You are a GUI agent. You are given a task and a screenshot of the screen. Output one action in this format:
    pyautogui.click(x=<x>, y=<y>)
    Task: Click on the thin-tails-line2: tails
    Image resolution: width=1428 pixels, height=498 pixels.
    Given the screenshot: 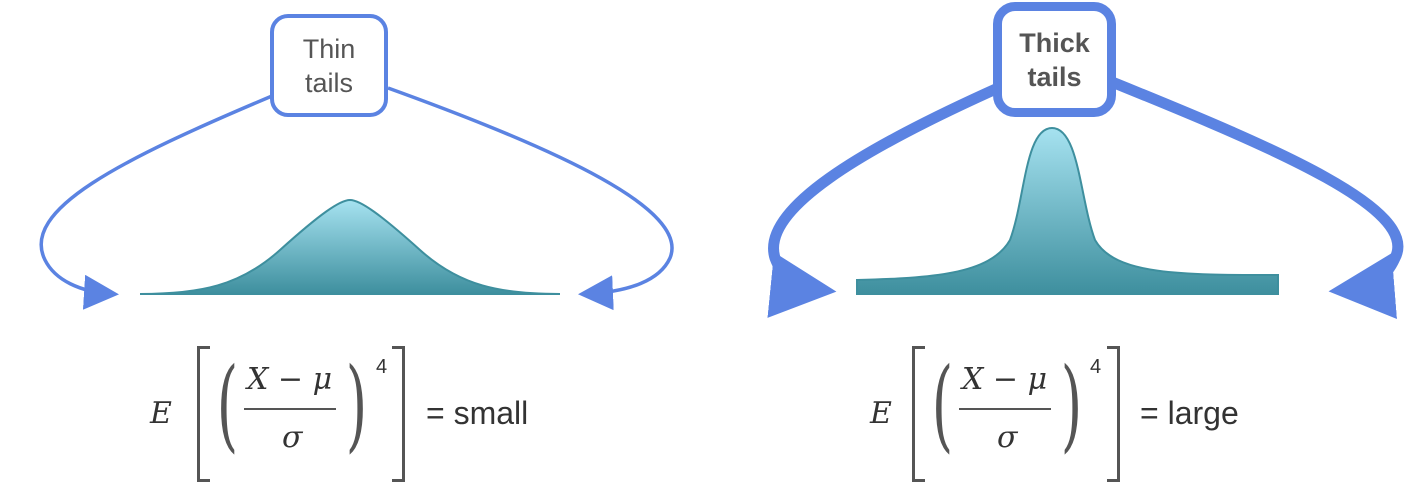 What is the action you would take?
    pyautogui.click(x=328, y=82)
    